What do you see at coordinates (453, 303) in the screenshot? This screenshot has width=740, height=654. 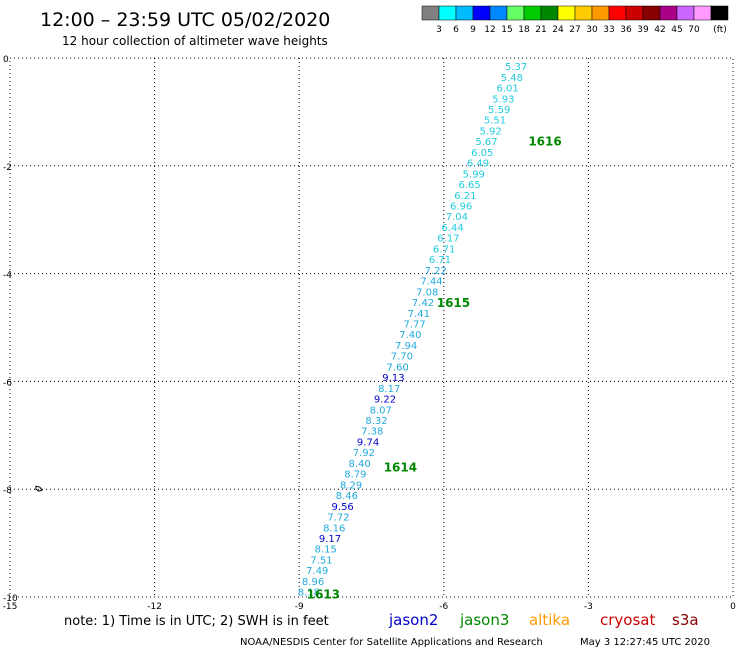 I see `time-label: 1615` at bounding box center [453, 303].